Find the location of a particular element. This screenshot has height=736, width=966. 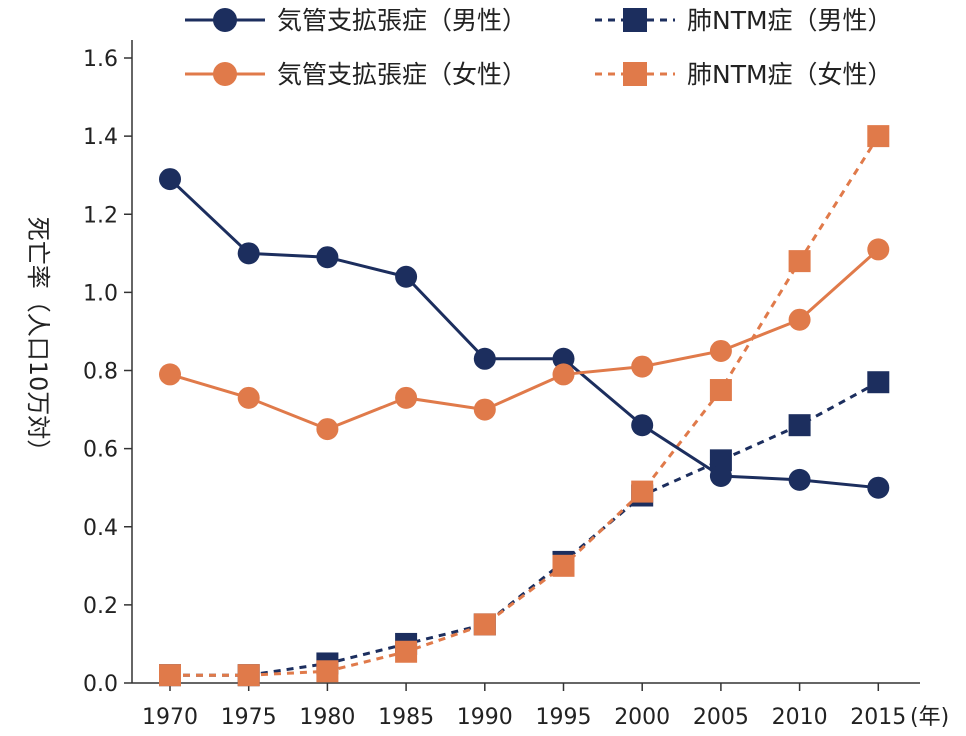

legend-label: 気管支拡張症（女性） is located at coordinates (402, 74).